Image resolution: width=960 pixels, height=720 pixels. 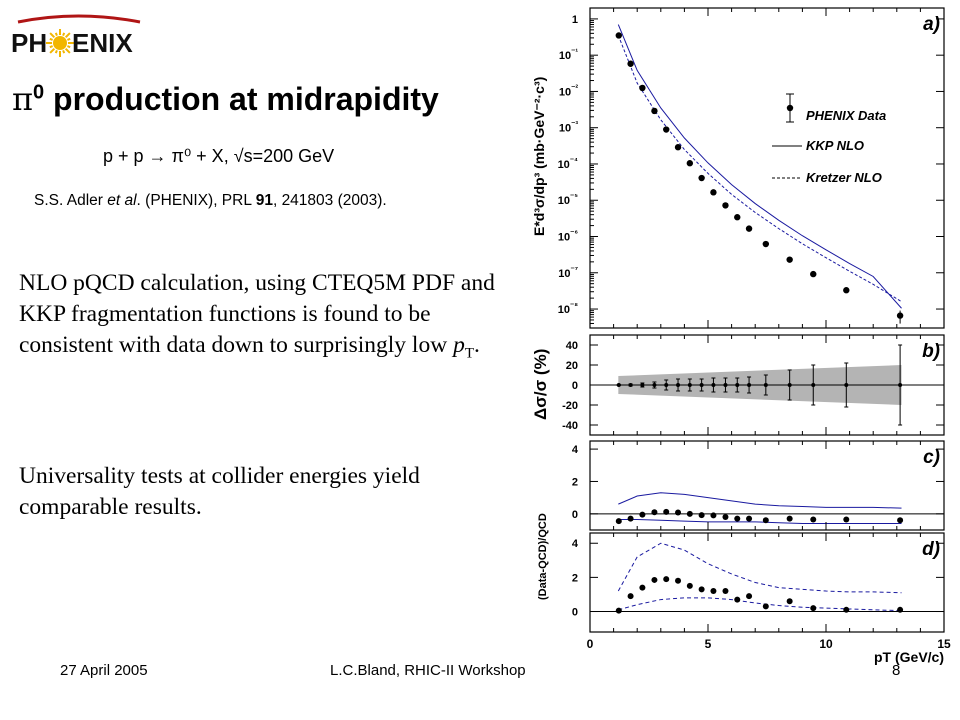 What do you see at coordinates (572, 366) in the screenshot?
I see `y-tick-label: 20` at bounding box center [572, 366].